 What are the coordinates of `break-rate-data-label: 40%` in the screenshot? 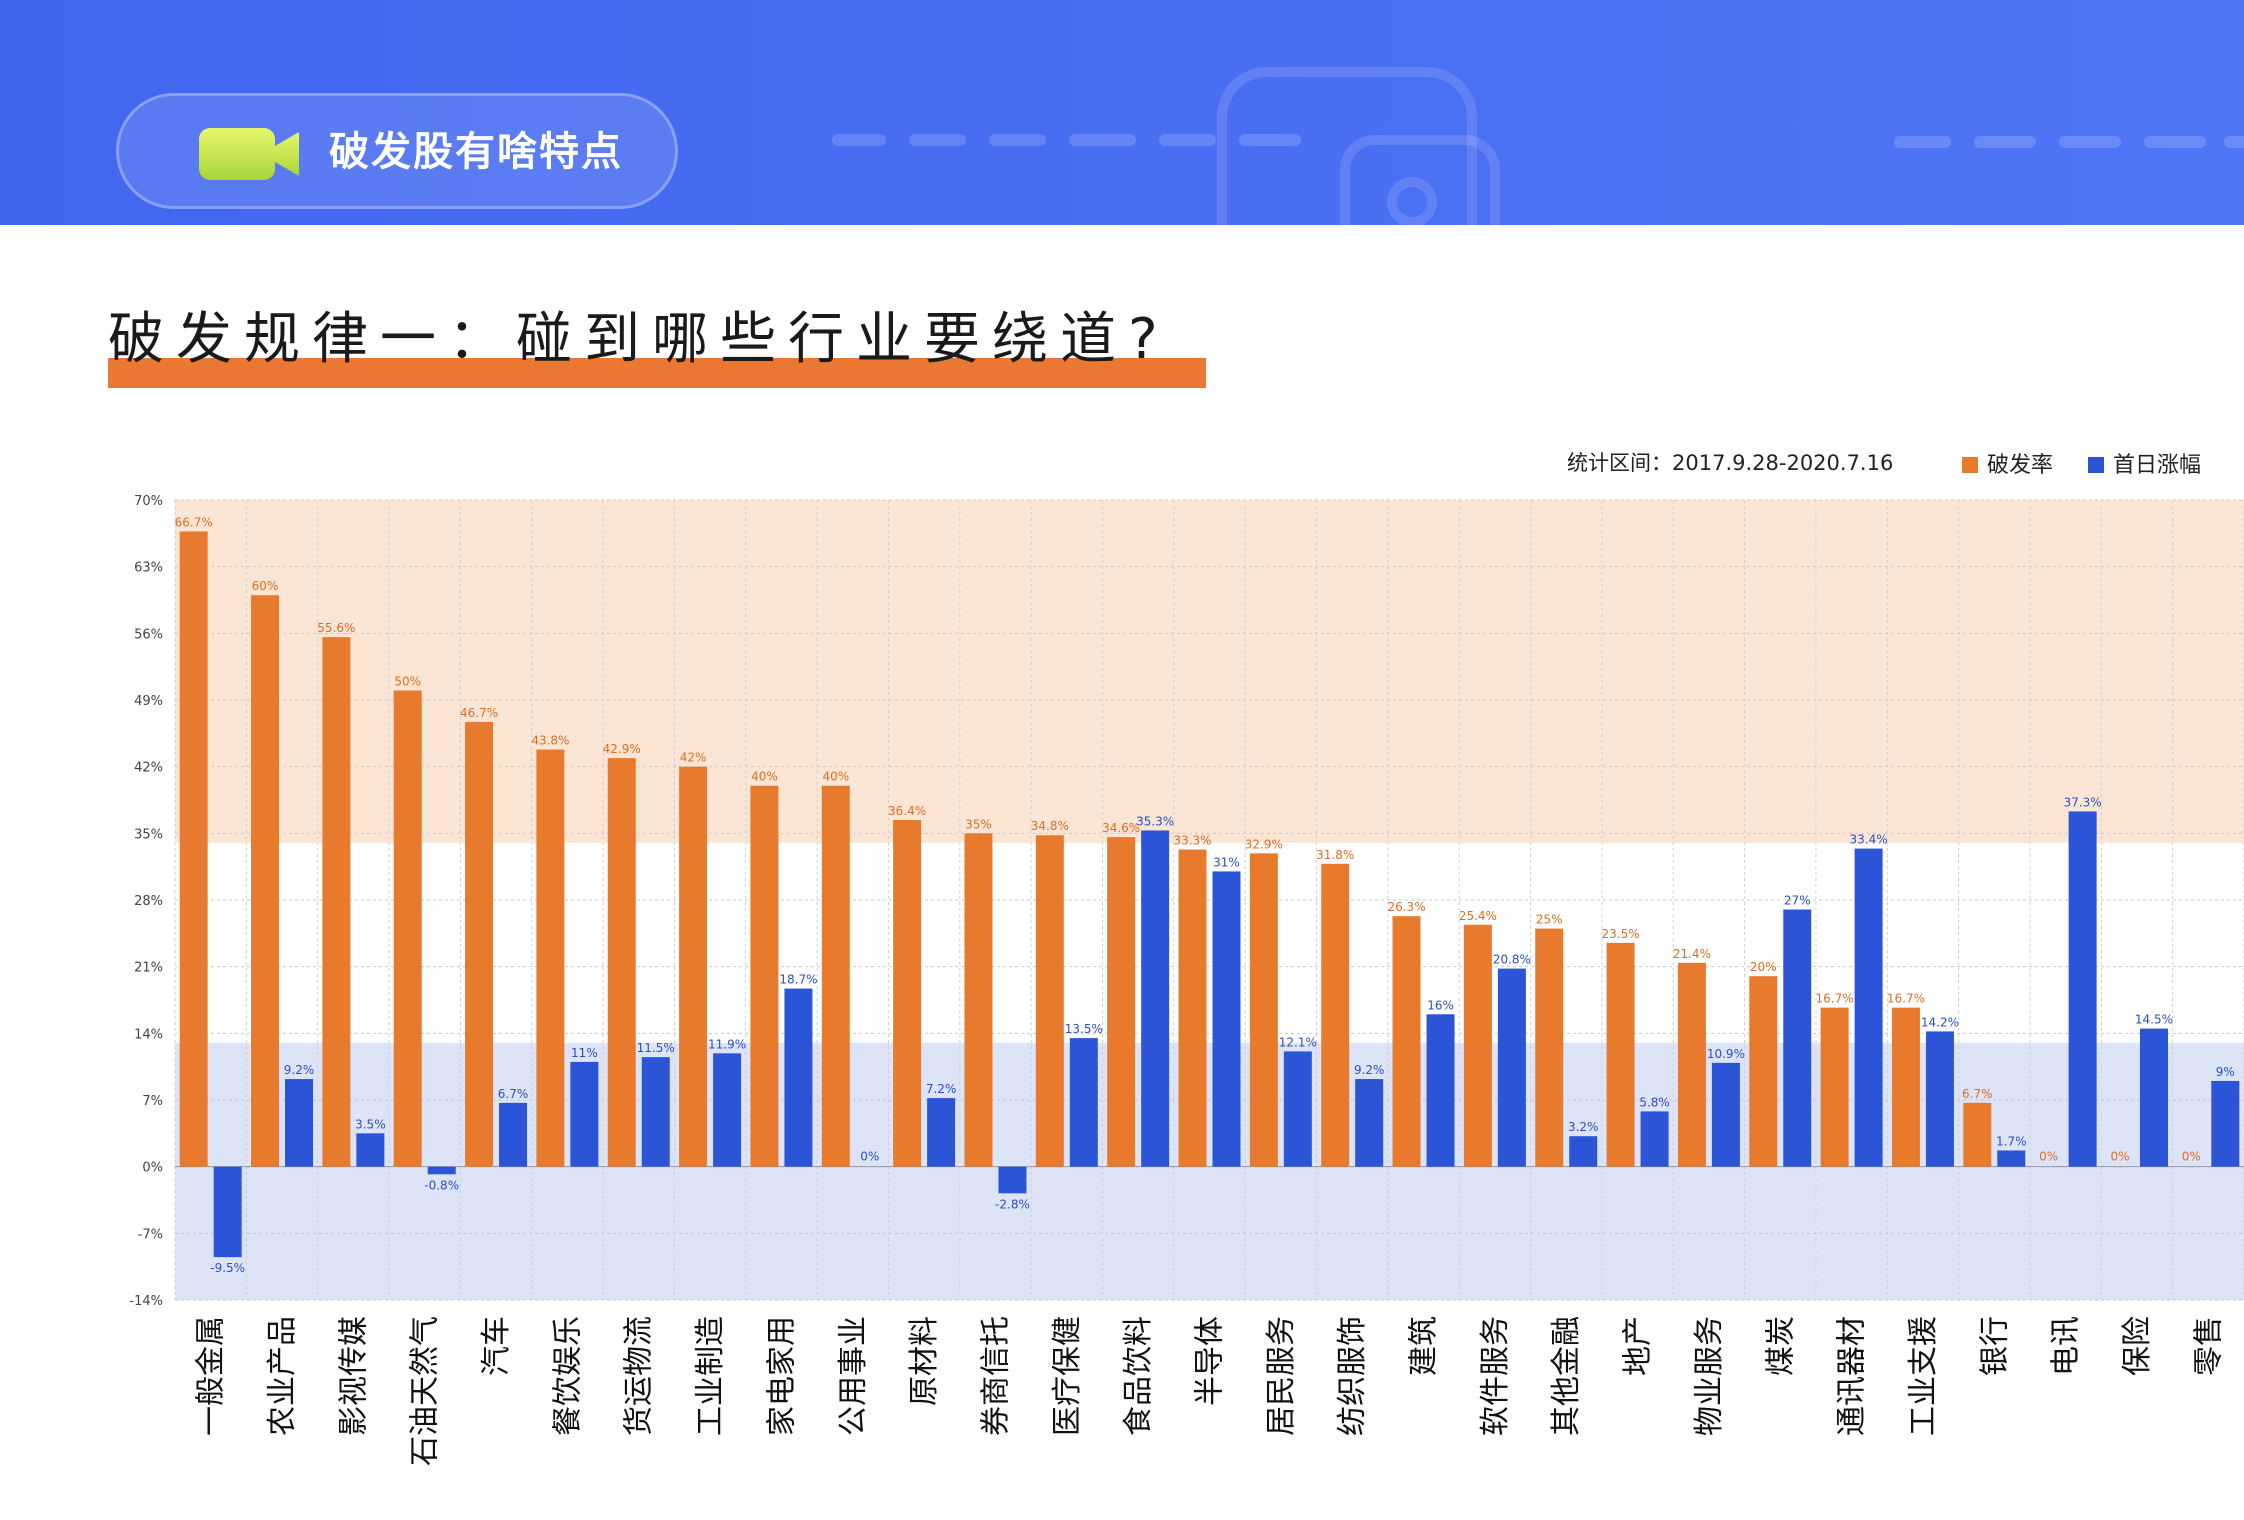 It's located at (835, 777).